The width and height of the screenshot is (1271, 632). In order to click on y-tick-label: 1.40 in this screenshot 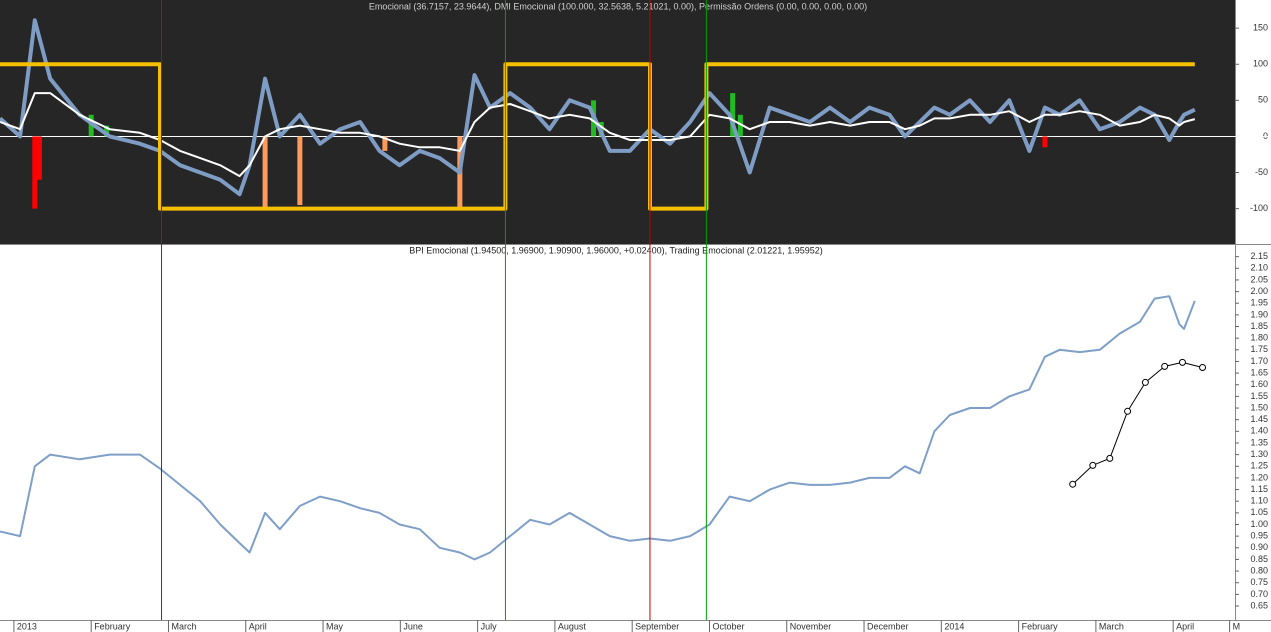, I will do `click(1259, 431)`.